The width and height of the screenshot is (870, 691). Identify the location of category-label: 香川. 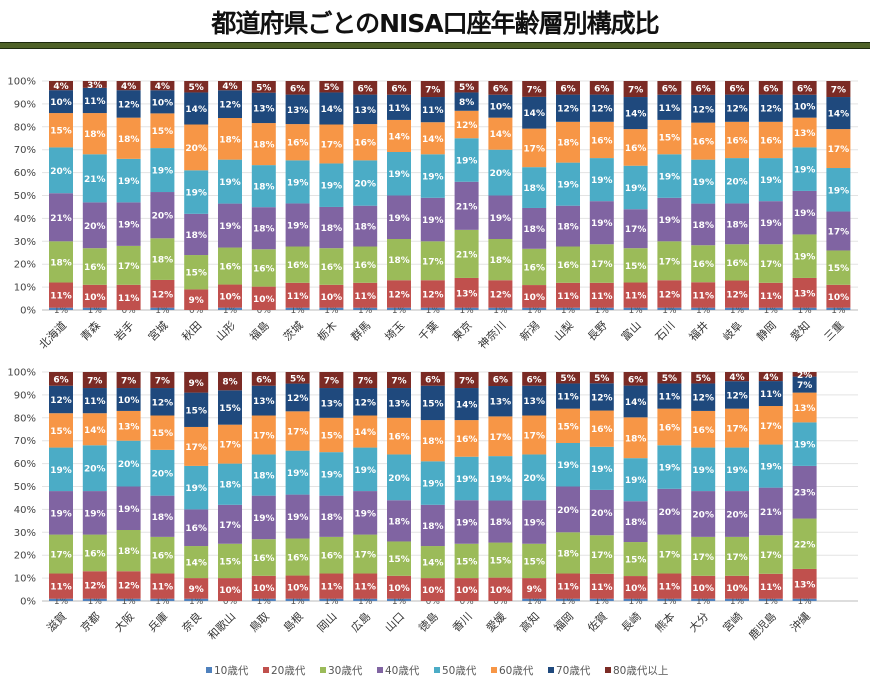
(462, 622).